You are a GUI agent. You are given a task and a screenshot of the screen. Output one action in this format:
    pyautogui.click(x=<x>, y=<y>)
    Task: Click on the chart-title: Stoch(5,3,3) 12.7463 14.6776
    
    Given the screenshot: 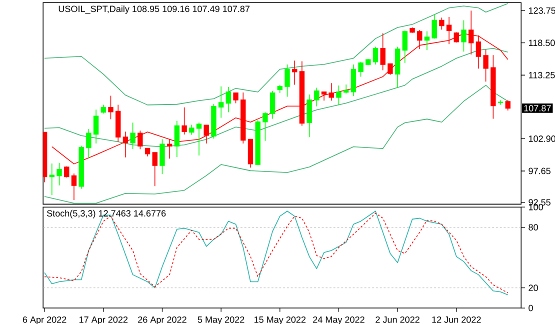 What is the action you would take?
    pyautogui.click(x=106, y=214)
    